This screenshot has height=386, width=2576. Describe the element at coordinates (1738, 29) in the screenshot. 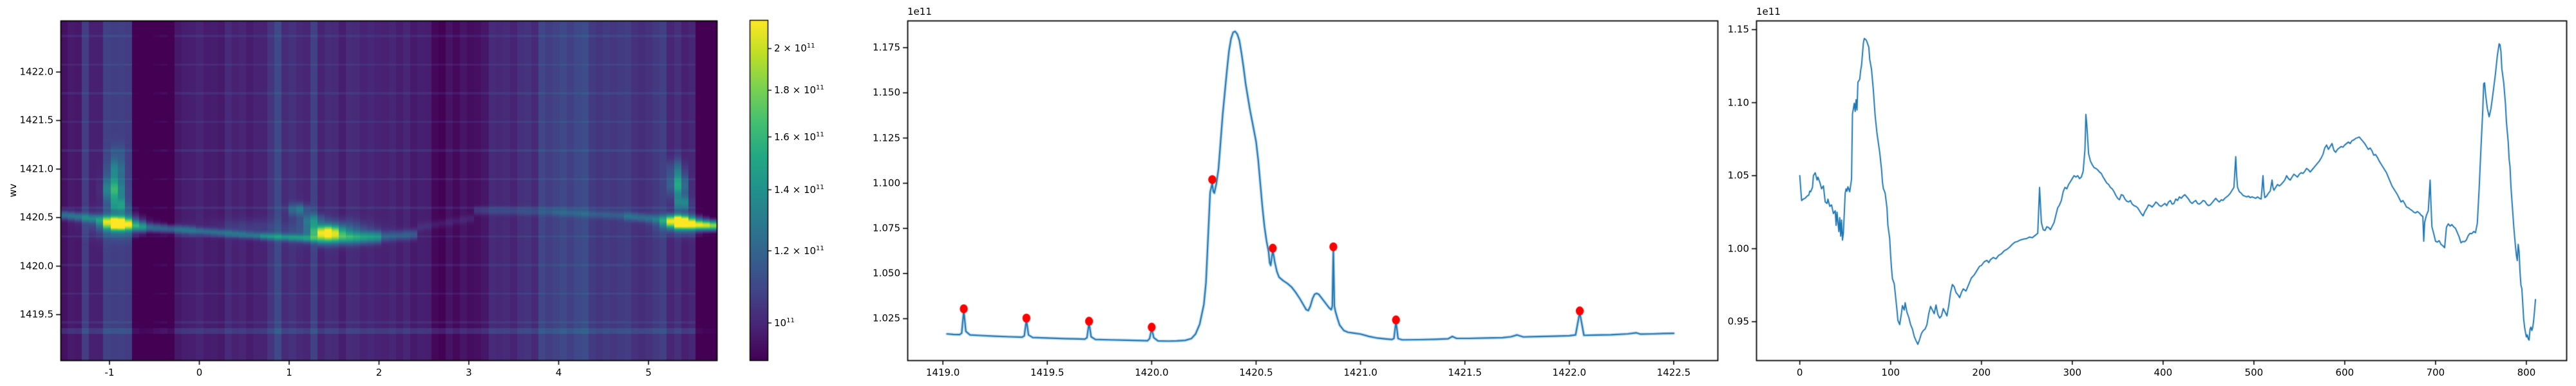

I see `y-tick-label: 1.15` at that location.